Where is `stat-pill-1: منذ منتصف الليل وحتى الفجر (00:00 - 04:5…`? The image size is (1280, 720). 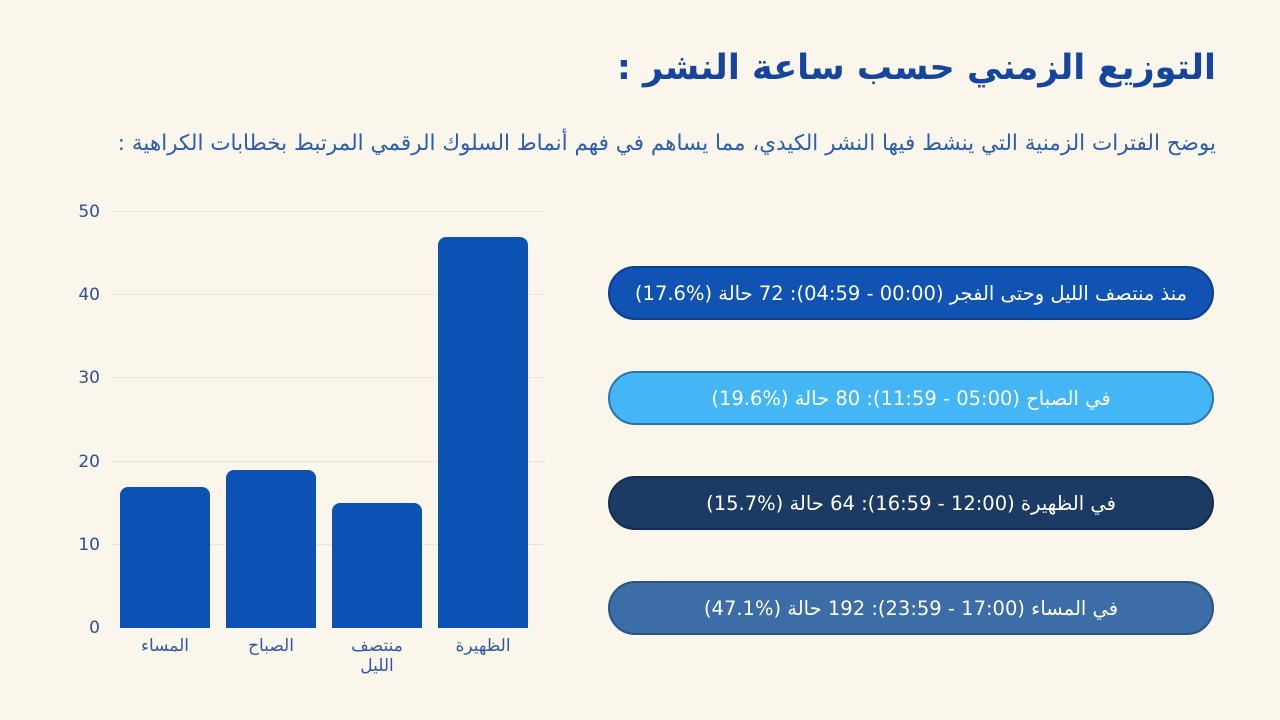 stat-pill-1: منذ منتصف الليل وحتى الفجر (00:00 - 04:5… is located at coordinates (911, 293).